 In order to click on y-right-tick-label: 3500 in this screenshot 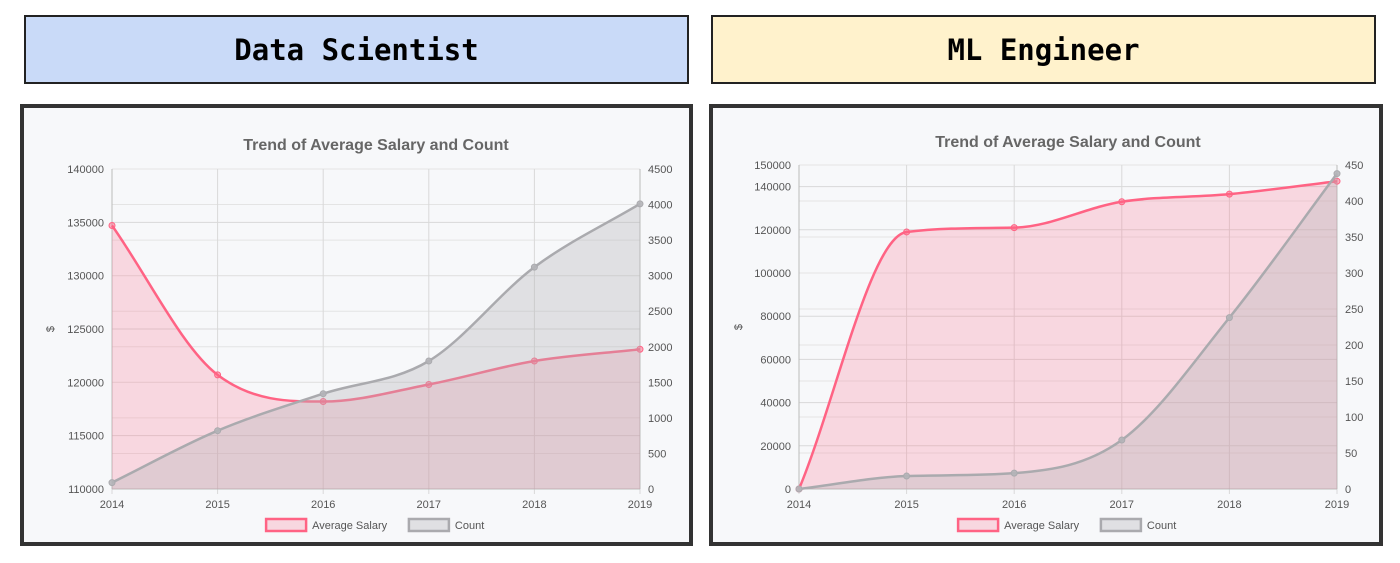, I will do `click(660, 241)`.